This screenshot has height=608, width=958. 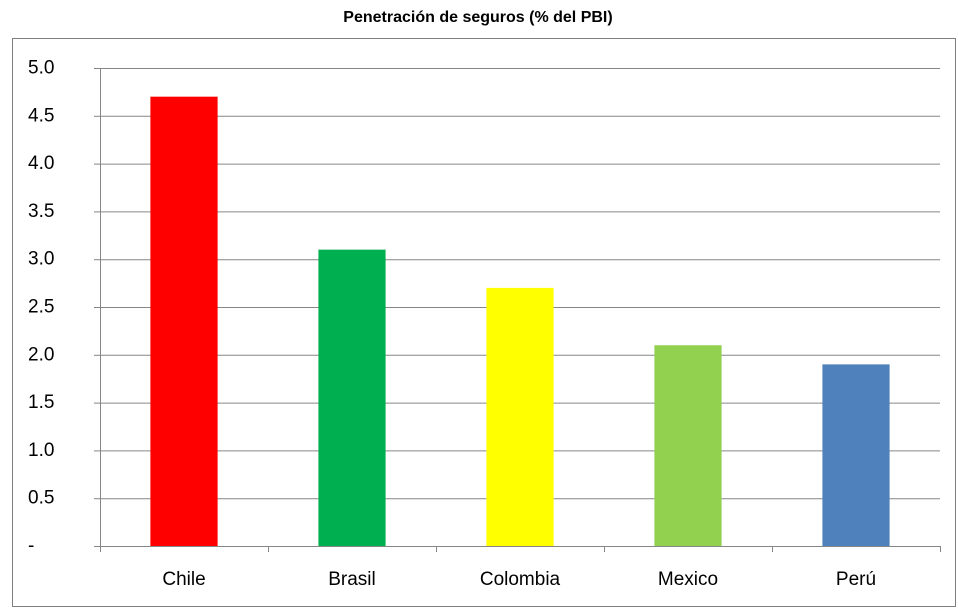 What do you see at coordinates (41, 402) in the screenshot?
I see `y-tick-label: 1.5` at bounding box center [41, 402].